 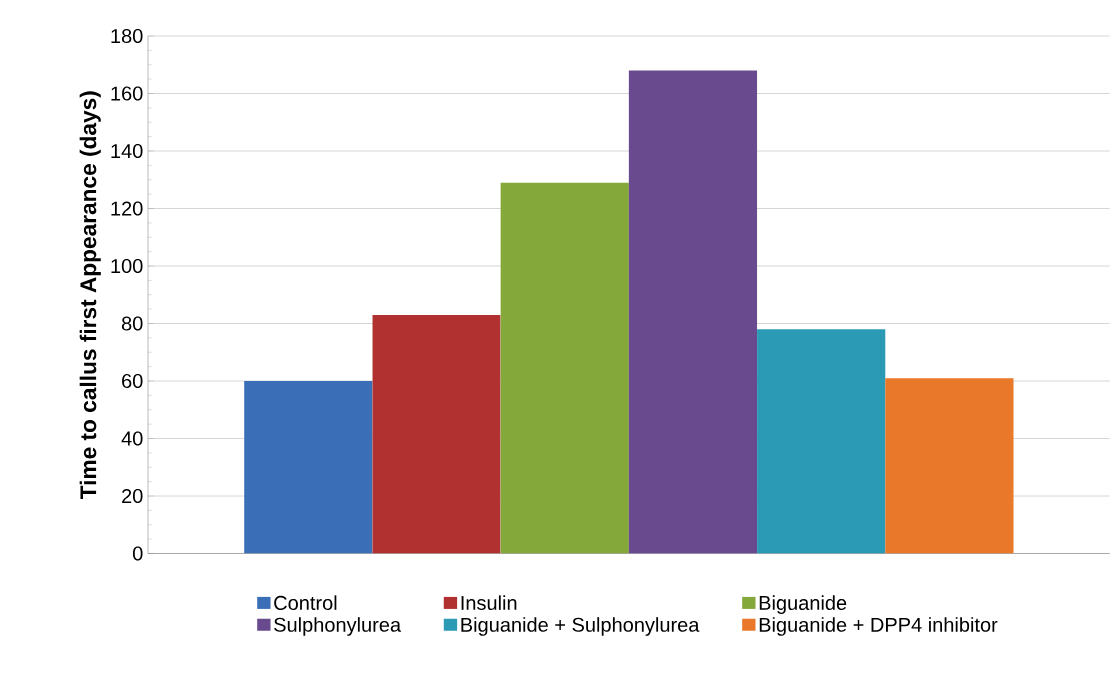 What do you see at coordinates (127, 150) in the screenshot?
I see `y-tick-label: 140` at bounding box center [127, 150].